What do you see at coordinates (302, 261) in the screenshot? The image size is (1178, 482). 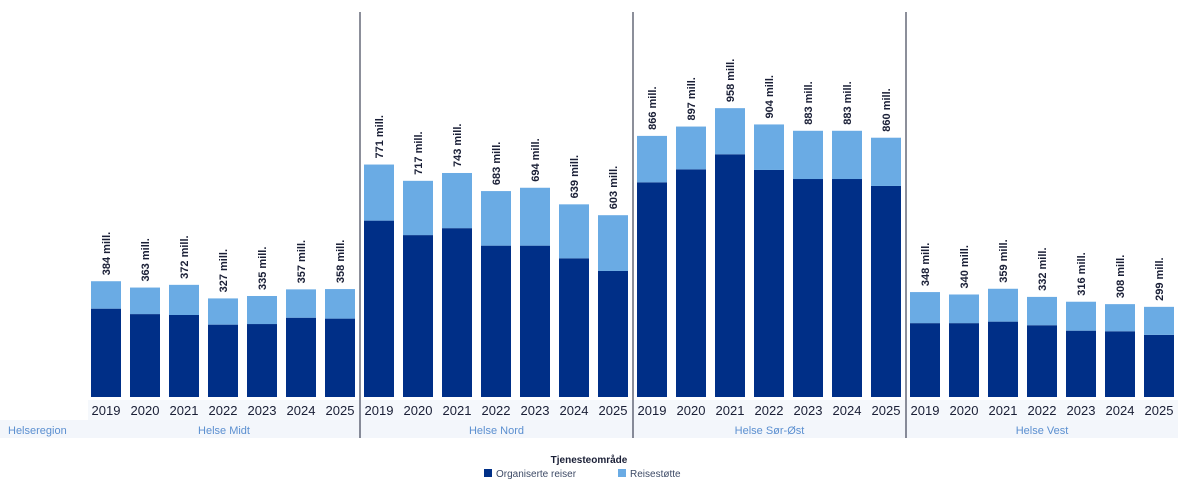 I see `bar-total-label: 357 mill.` at bounding box center [302, 261].